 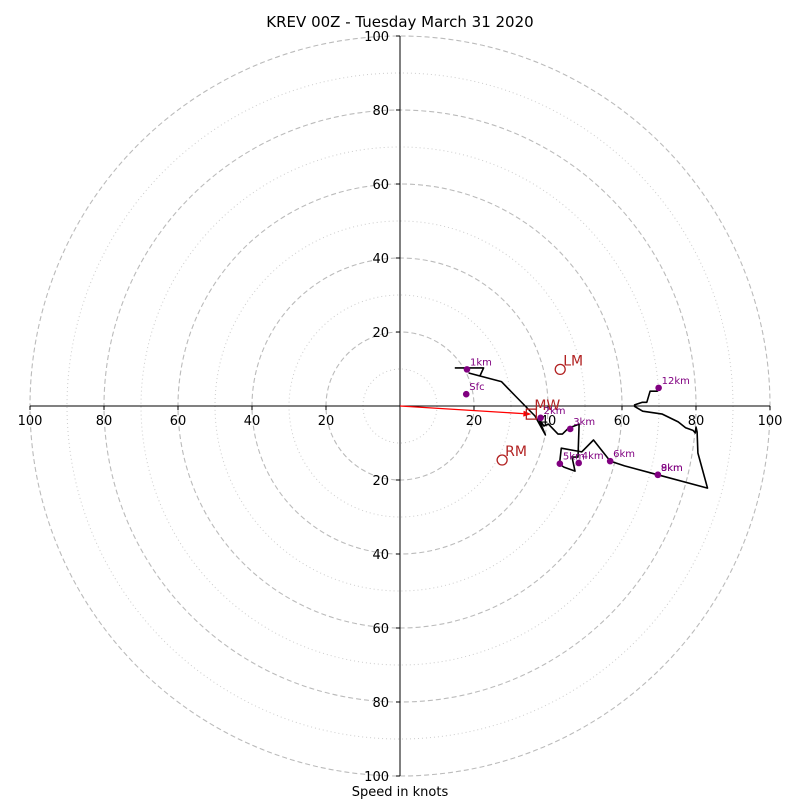 I want to click on height-marker-2km, so click(x=540, y=418).